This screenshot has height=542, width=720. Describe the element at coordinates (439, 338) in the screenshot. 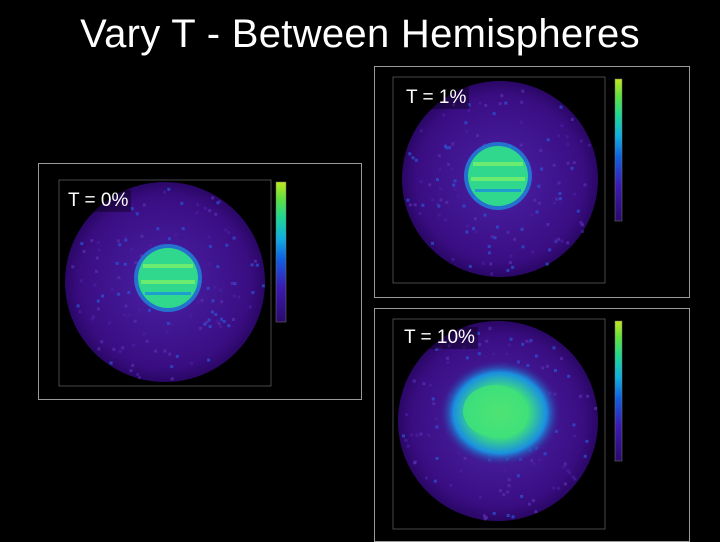

I see `panel-label-t10: T = 10%` at that location.